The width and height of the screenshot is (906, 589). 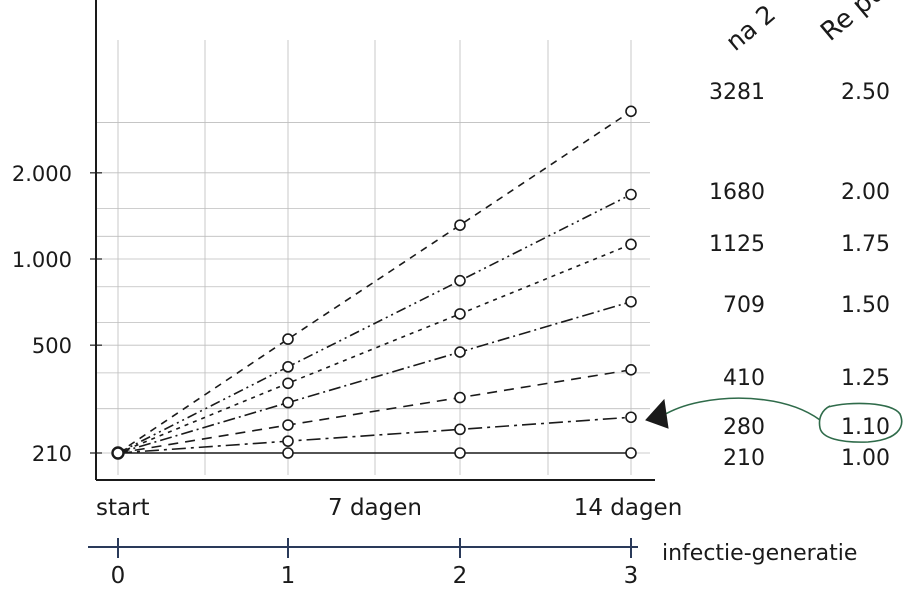 What do you see at coordinates (628, 508) in the screenshot?
I see `x-time-label: 14 dagen` at bounding box center [628, 508].